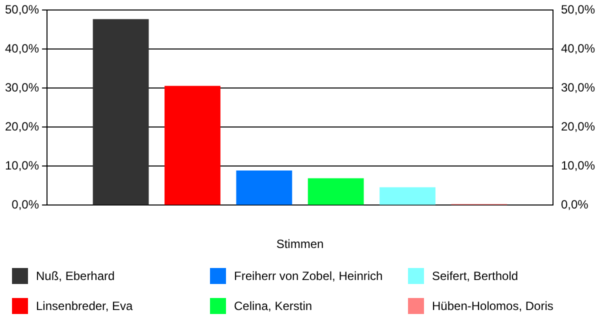 Image resolution: width=600 pixels, height=326 pixels. What do you see at coordinates (578, 127) in the screenshot?
I see `y2-tick-label: 20,0%` at bounding box center [578, 127].